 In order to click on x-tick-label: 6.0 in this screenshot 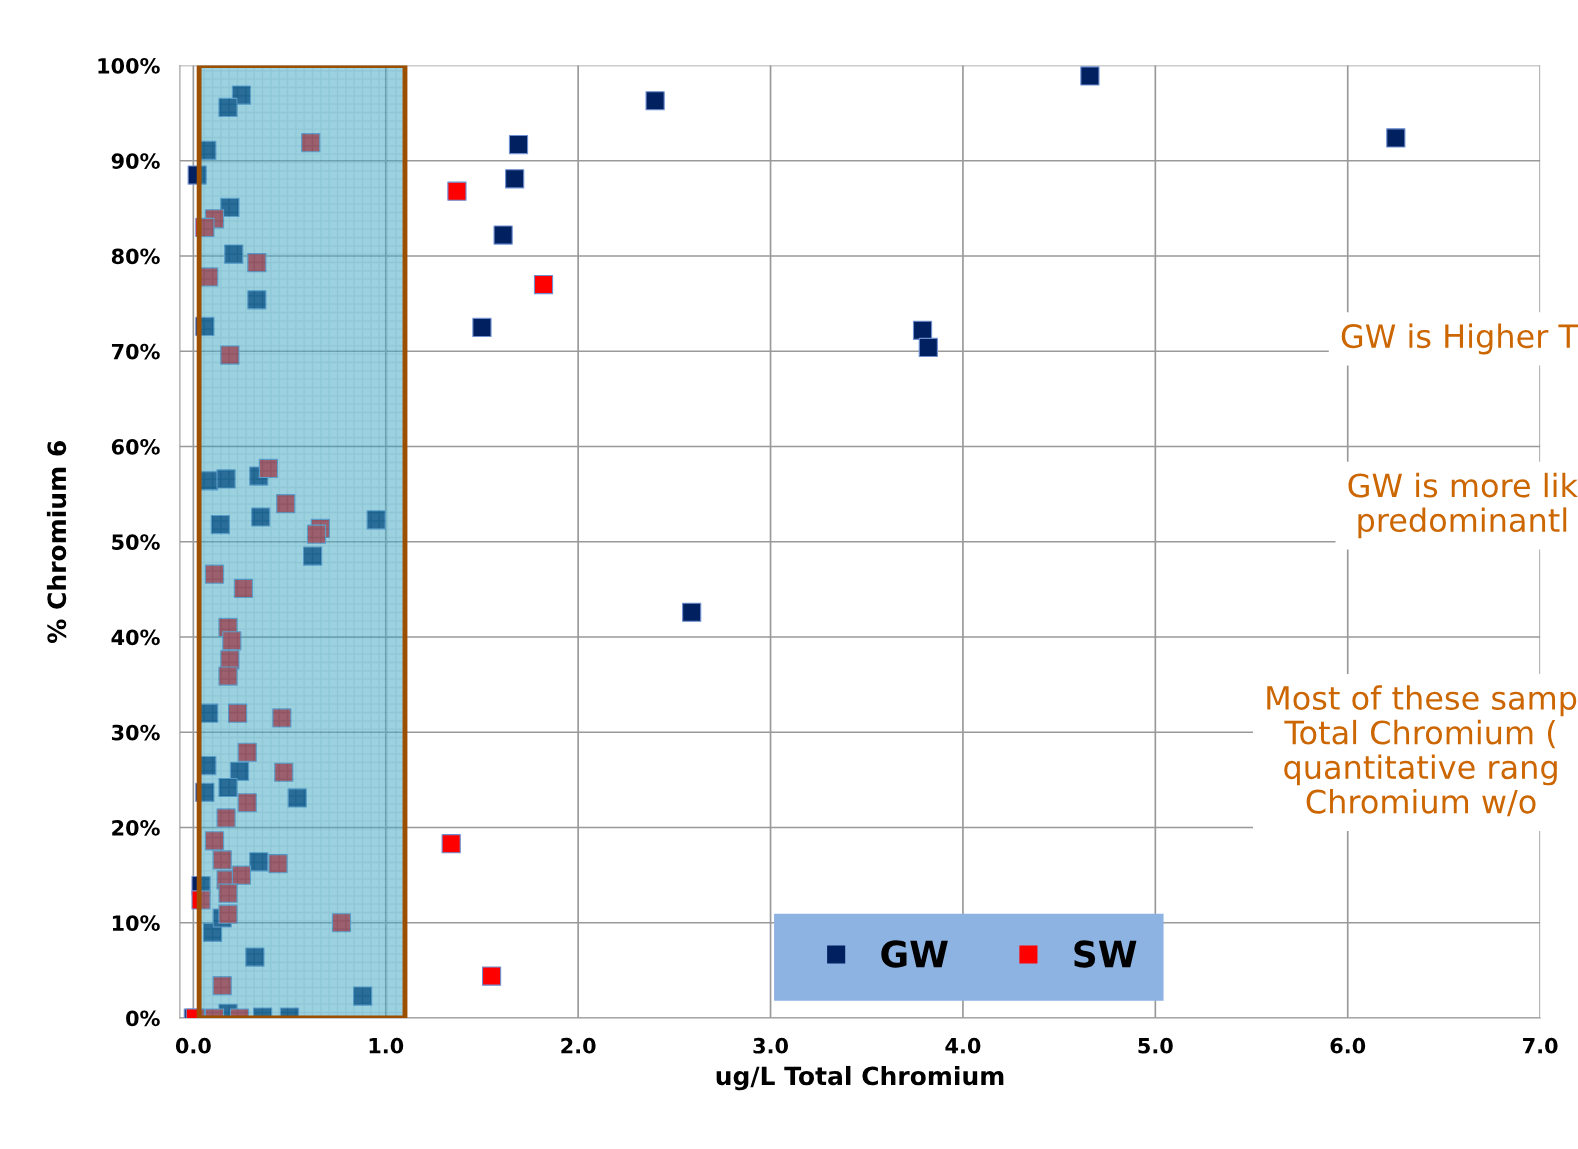, I will do `click(1348, 1045)`.